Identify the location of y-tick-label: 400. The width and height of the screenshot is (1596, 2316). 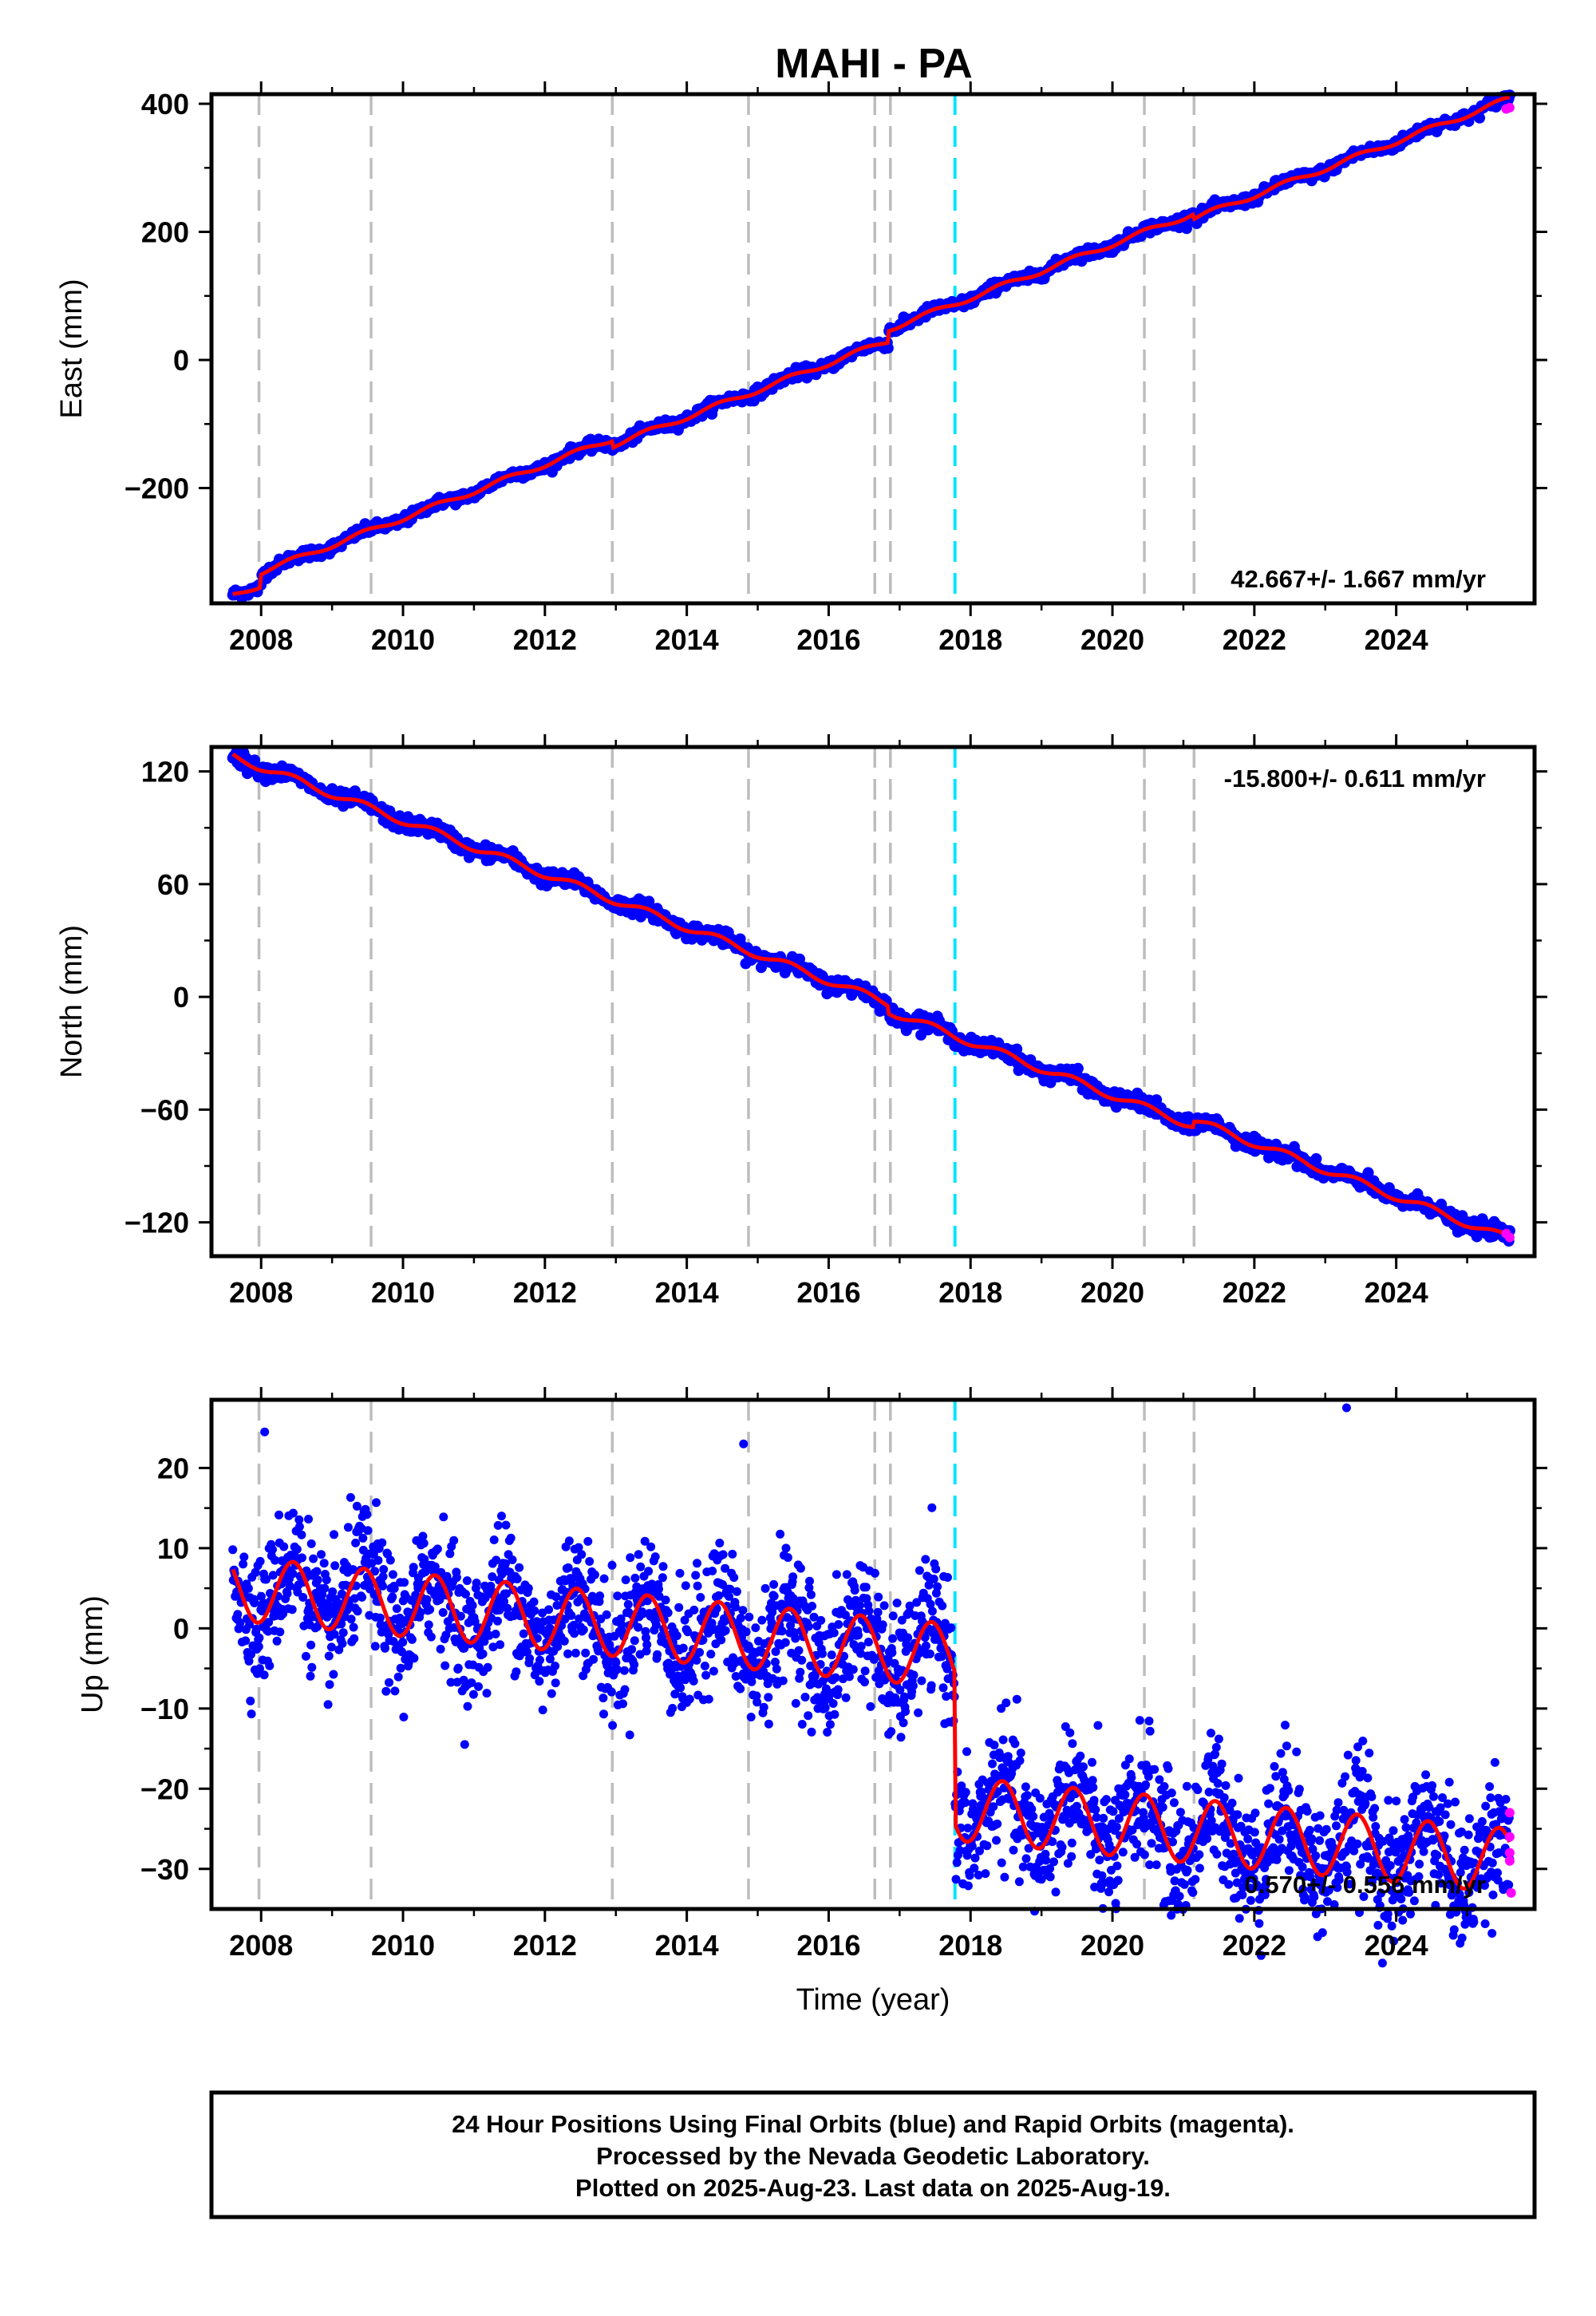
(165, 105).